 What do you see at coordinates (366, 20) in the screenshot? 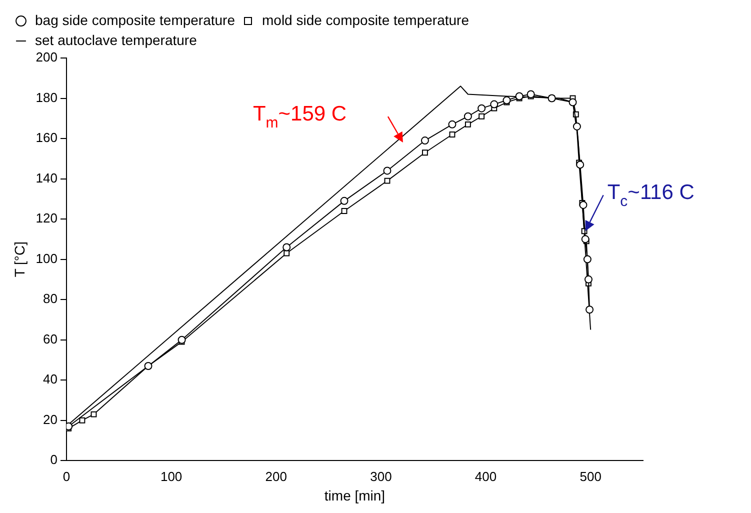
I see `legend-label: mold side composite temperature` at bounding box center [366, 20].